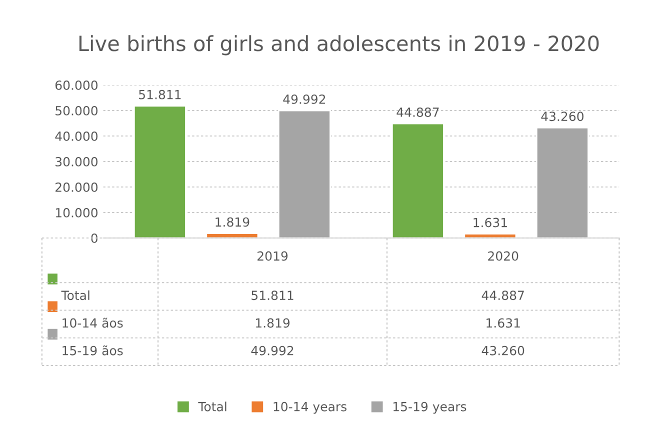  Describe the element at coordinates (76, 85) in the screenshot. I see `y-tick-label: 60.000` at that location.